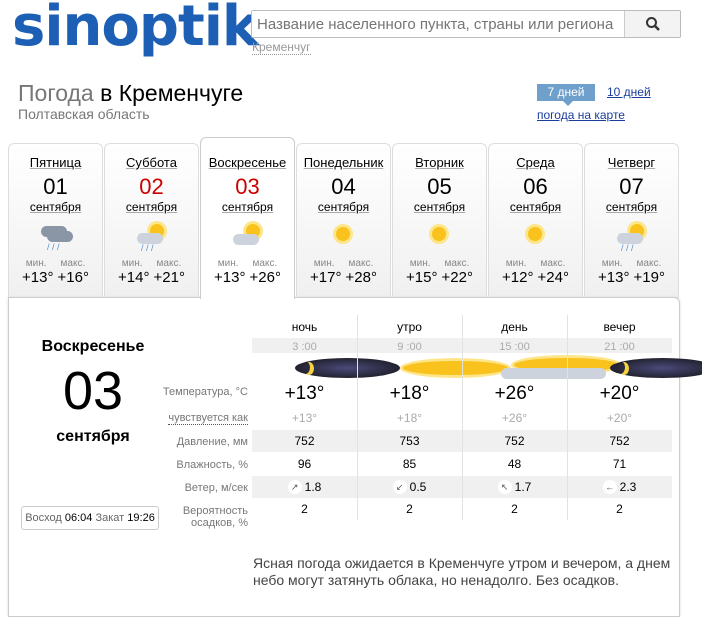  I want to click on max-temp: +16°, so click(73, 277).